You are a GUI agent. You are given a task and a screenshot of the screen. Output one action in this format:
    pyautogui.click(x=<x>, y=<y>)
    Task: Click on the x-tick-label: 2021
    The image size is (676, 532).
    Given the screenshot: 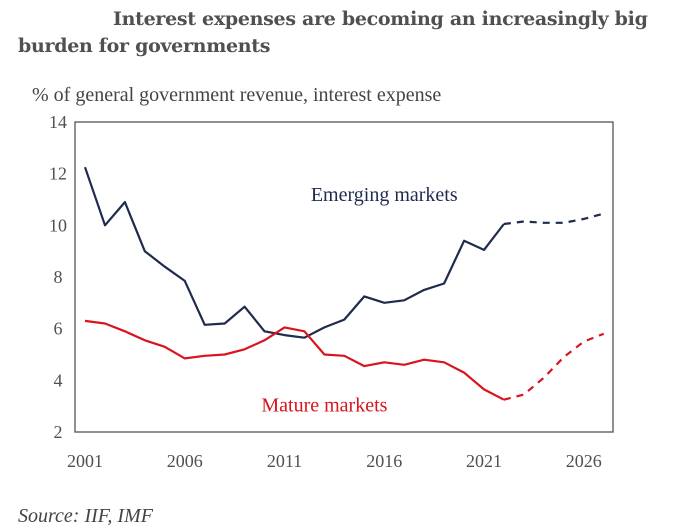 What is the action you would take?
    pyautogui.click(x=484, y=461)
    